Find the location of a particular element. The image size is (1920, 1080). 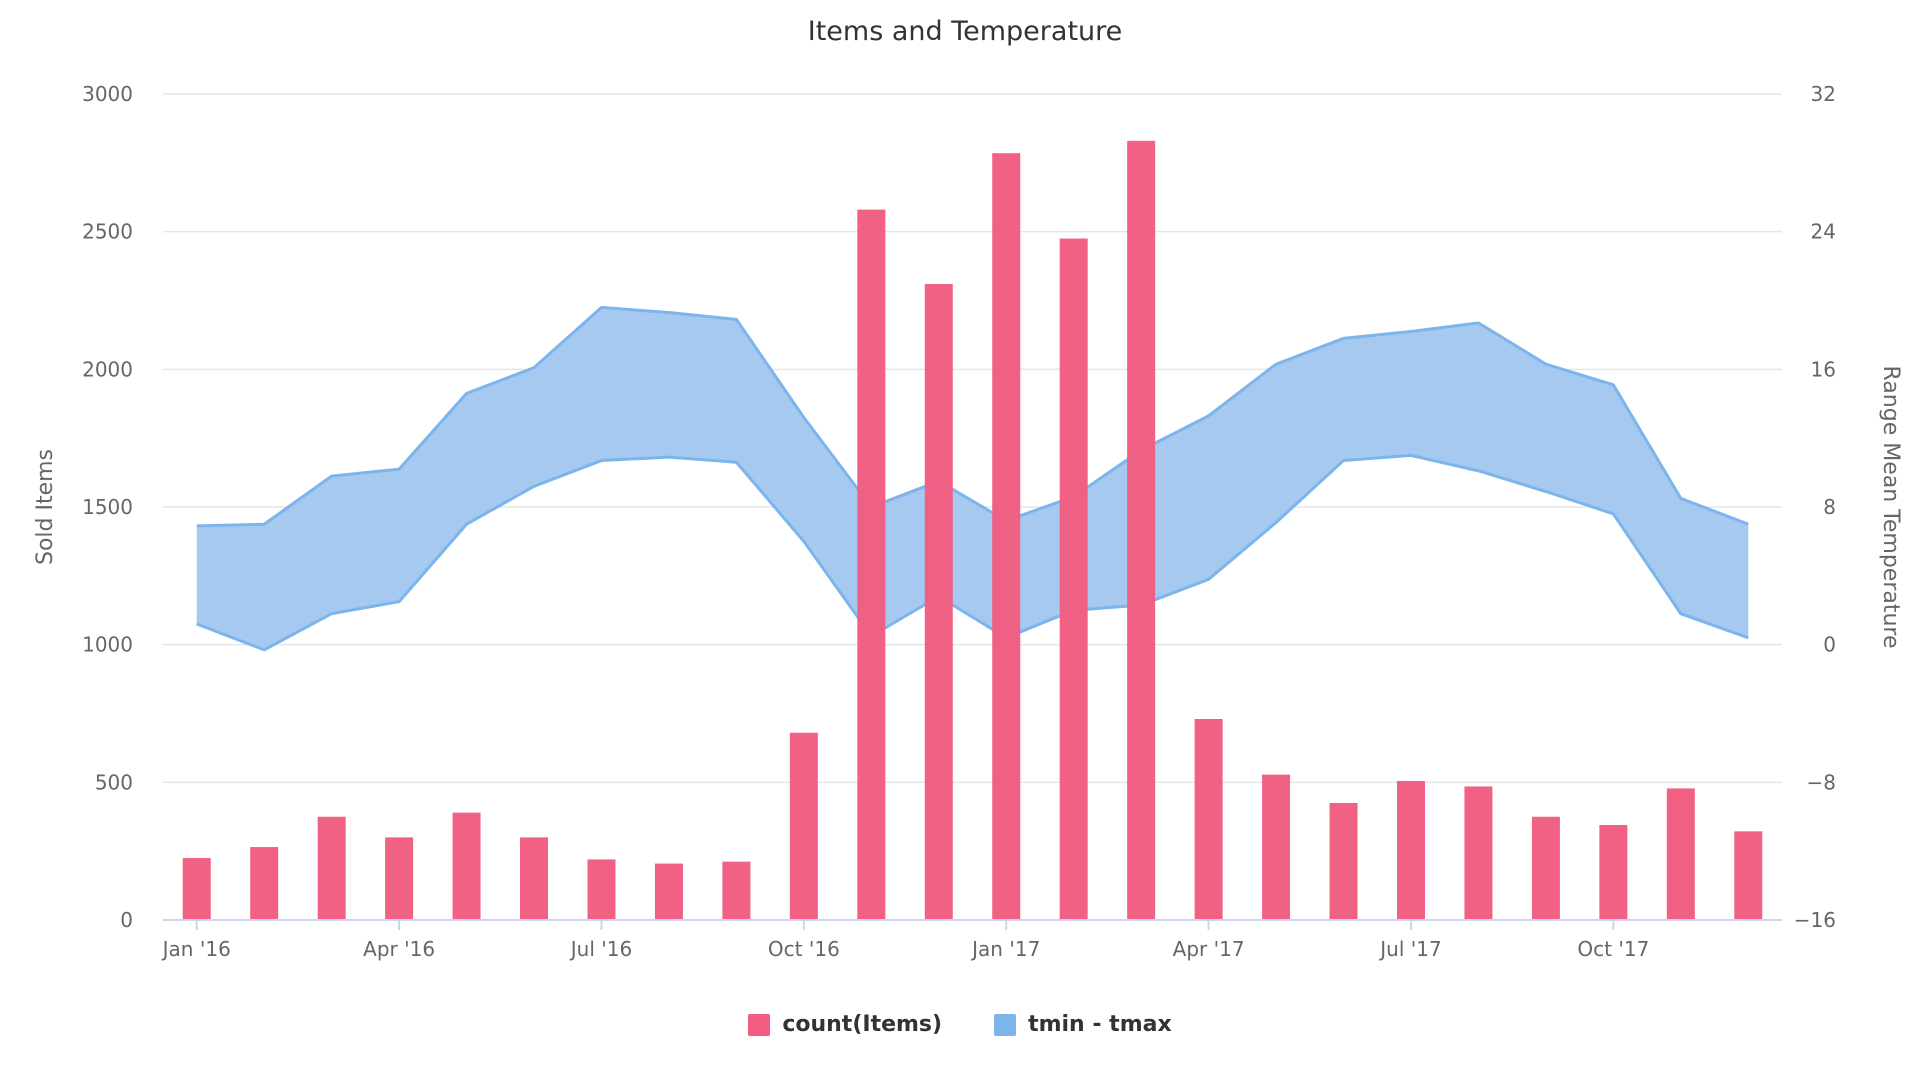

legend: count(Items) tmin - tmax is located at coordinates (960, 1024).